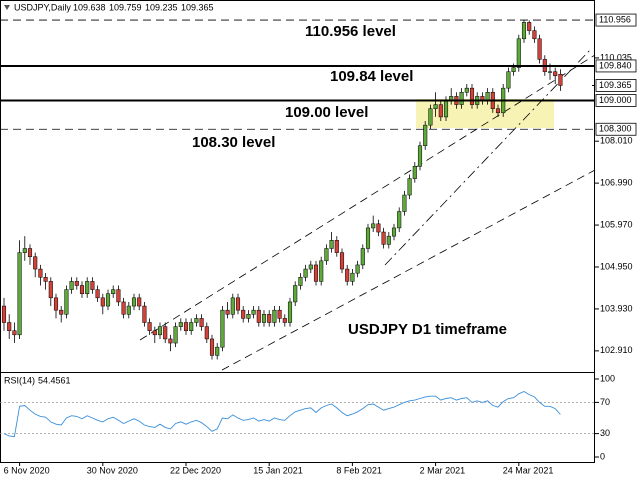  I want to click on level-axis-label: 108.300, so click(615, 129).